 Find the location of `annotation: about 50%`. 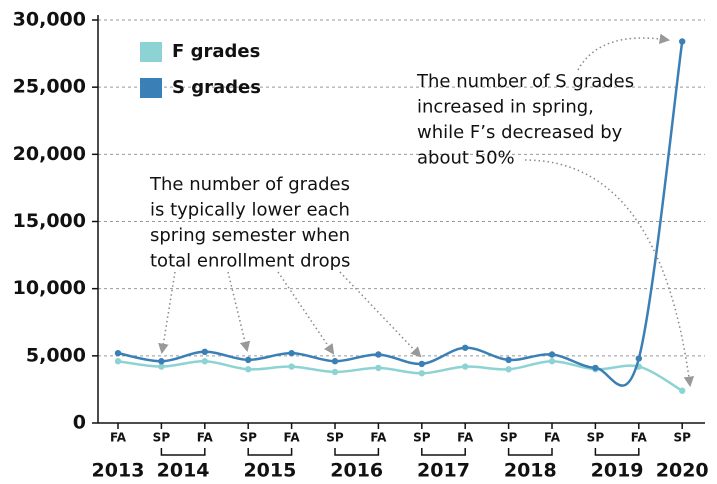

annotation: about 50% is located at coordinates (466, 158).